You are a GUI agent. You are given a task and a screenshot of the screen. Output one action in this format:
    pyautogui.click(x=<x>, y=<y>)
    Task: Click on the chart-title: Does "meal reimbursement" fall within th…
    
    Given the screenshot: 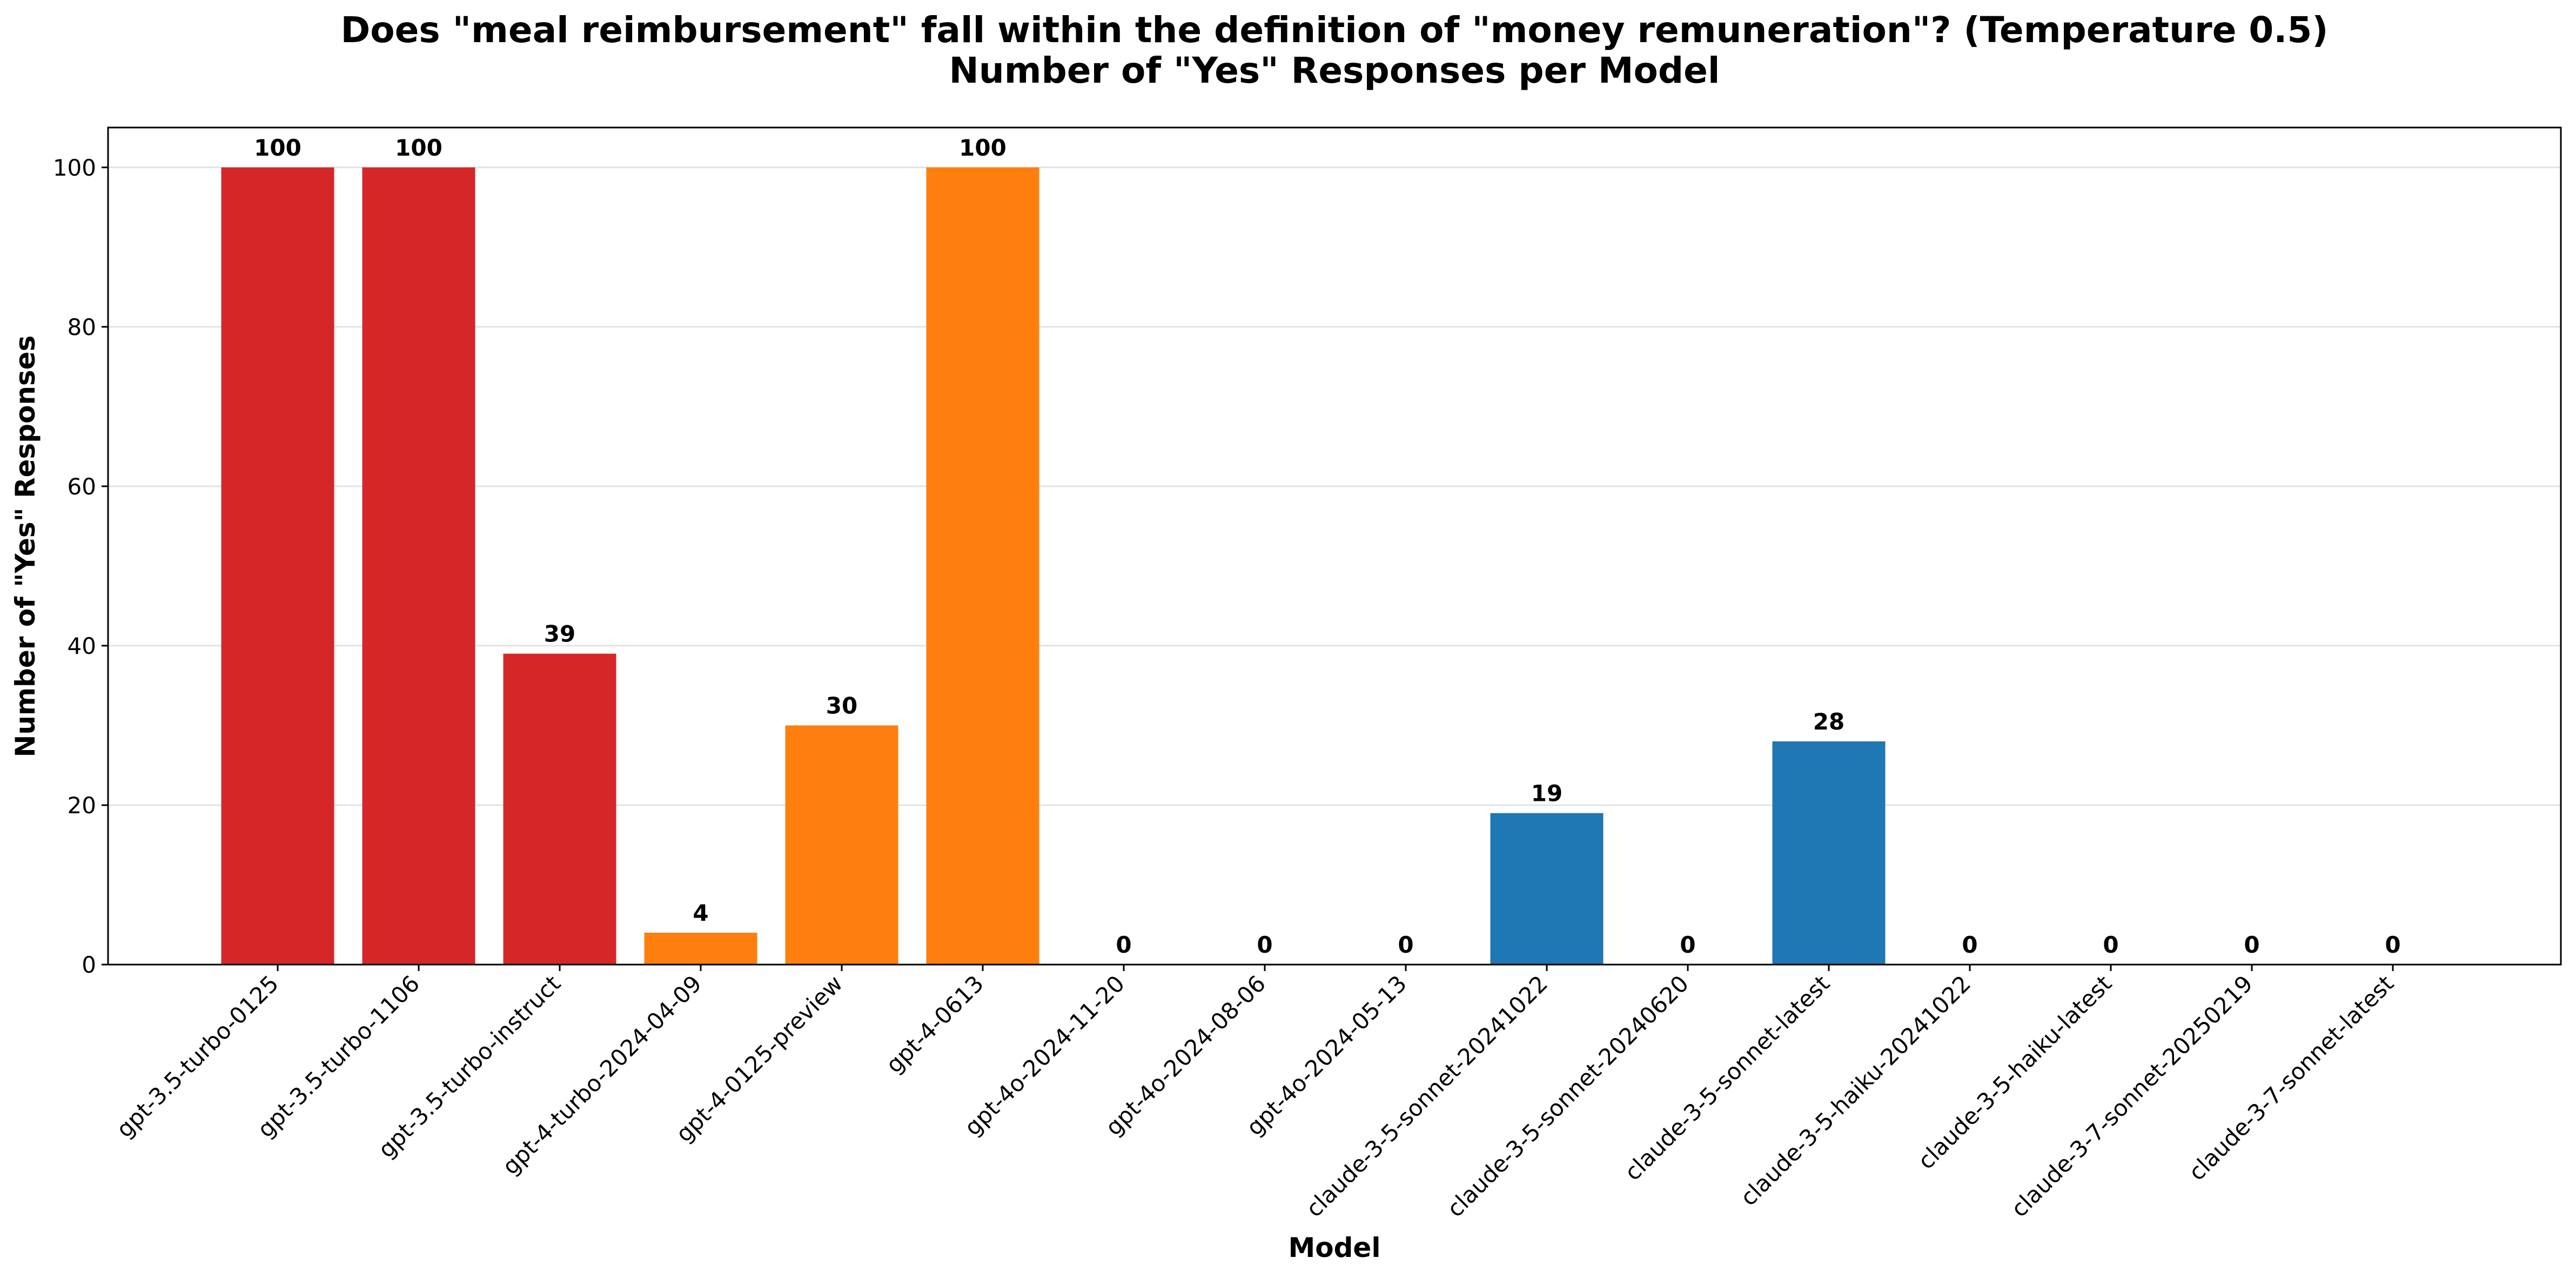 What is the action you would take?
    pyautogui.click(x=1335, y=30)
    